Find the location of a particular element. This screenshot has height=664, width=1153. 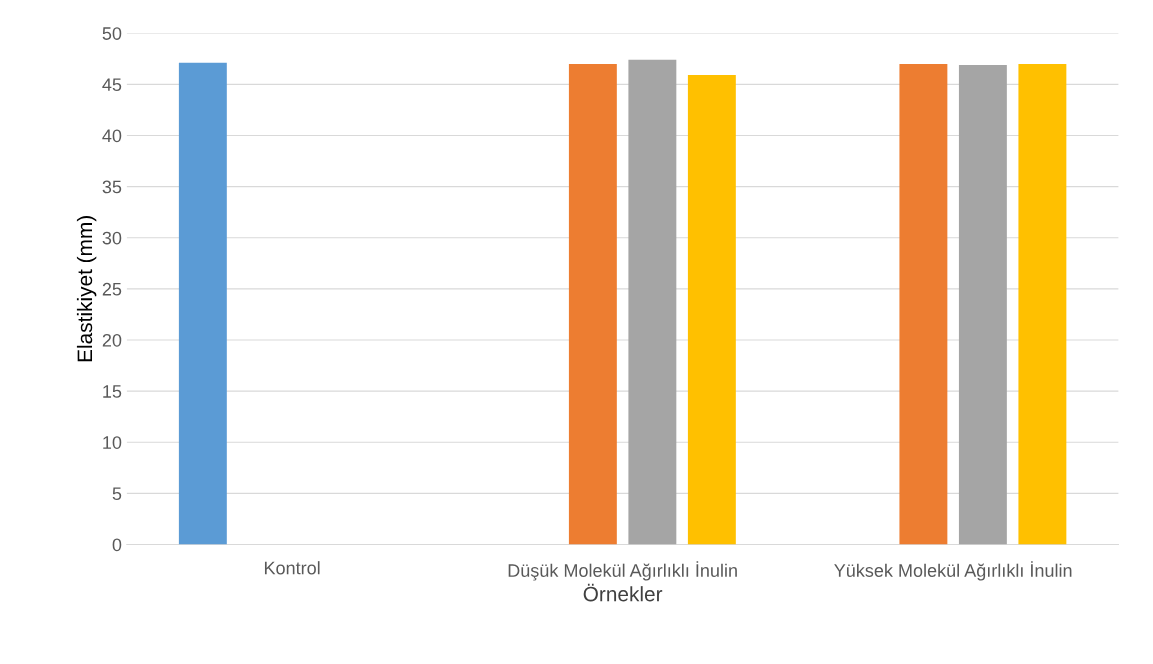

y-tick-label: 10 is located at coordinates (112, 442).